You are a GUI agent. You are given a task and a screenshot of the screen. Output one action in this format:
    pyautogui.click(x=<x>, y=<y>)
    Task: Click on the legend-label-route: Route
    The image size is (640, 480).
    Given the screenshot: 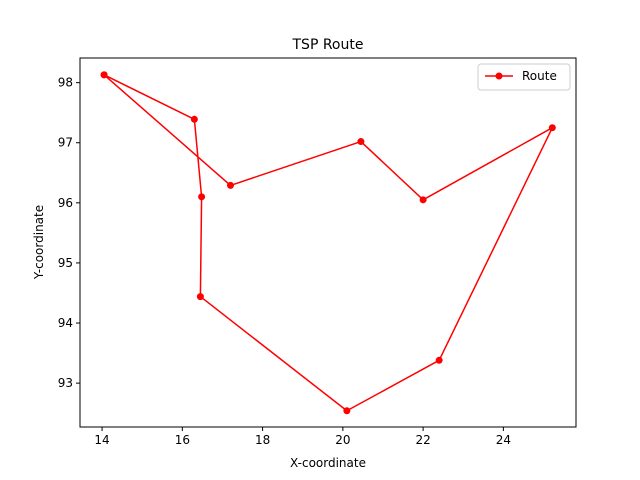 What is the action you would take?
    pyautogui.click(x=539, y=76)
    